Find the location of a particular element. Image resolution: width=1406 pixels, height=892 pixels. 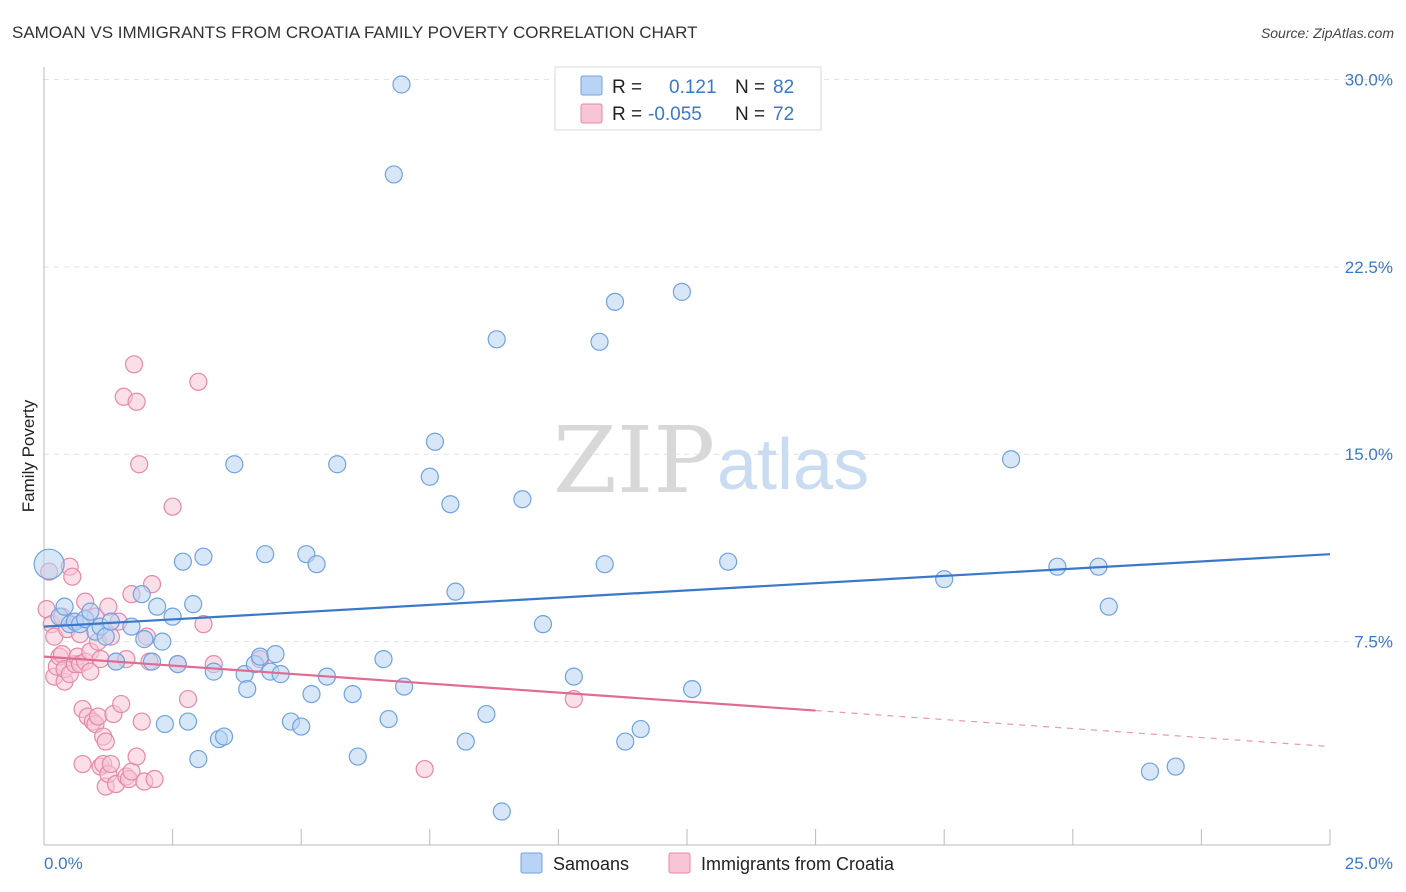

legend-n-value-samoans: 82 is located at coordinates (783, 87).